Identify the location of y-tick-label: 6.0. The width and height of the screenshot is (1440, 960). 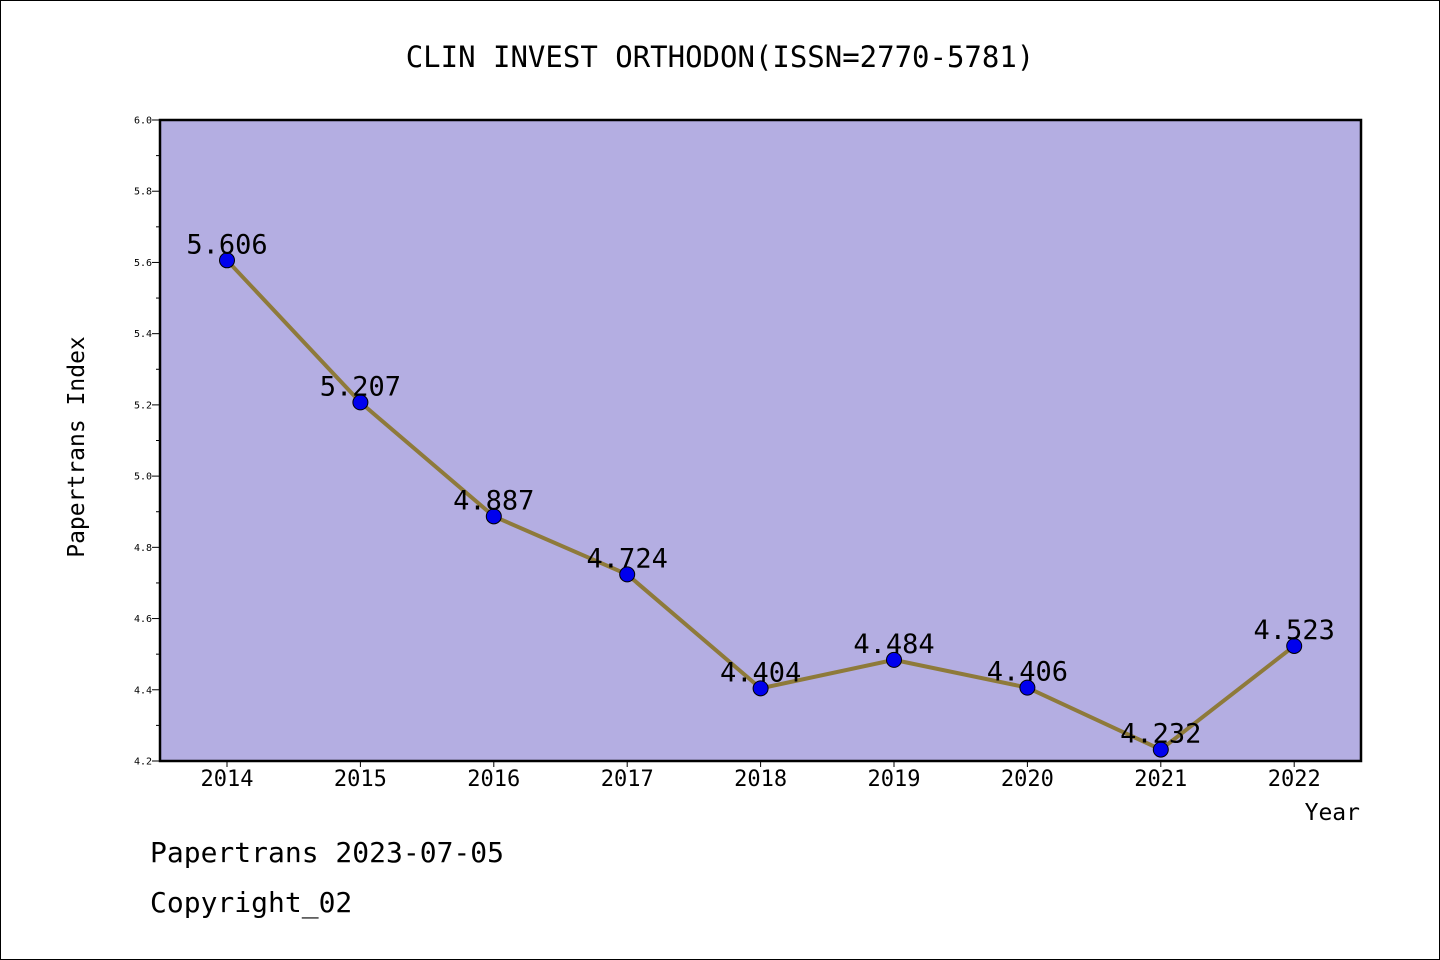
(143, 121).